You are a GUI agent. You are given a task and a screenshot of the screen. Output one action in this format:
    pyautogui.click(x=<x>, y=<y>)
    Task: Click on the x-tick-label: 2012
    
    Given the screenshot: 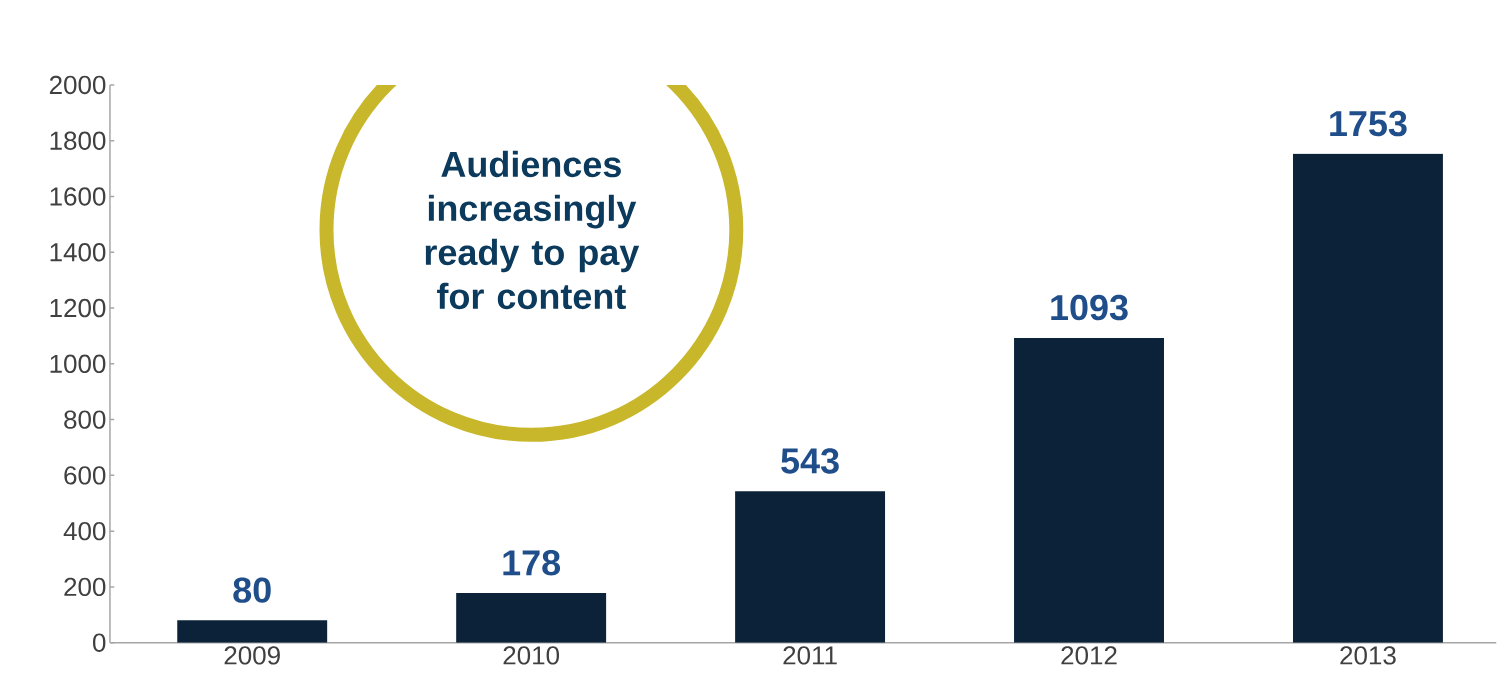 What is the action you would take?
    pyautogui.click(x=1089, y=655)
    